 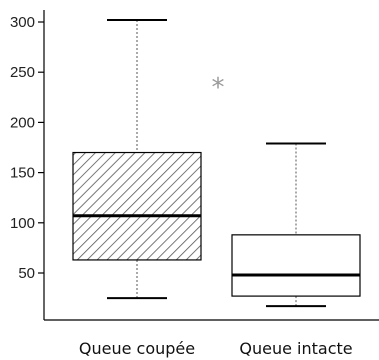 I want to click on iqr-box-queue-coupee, so click(x=137, y=206).